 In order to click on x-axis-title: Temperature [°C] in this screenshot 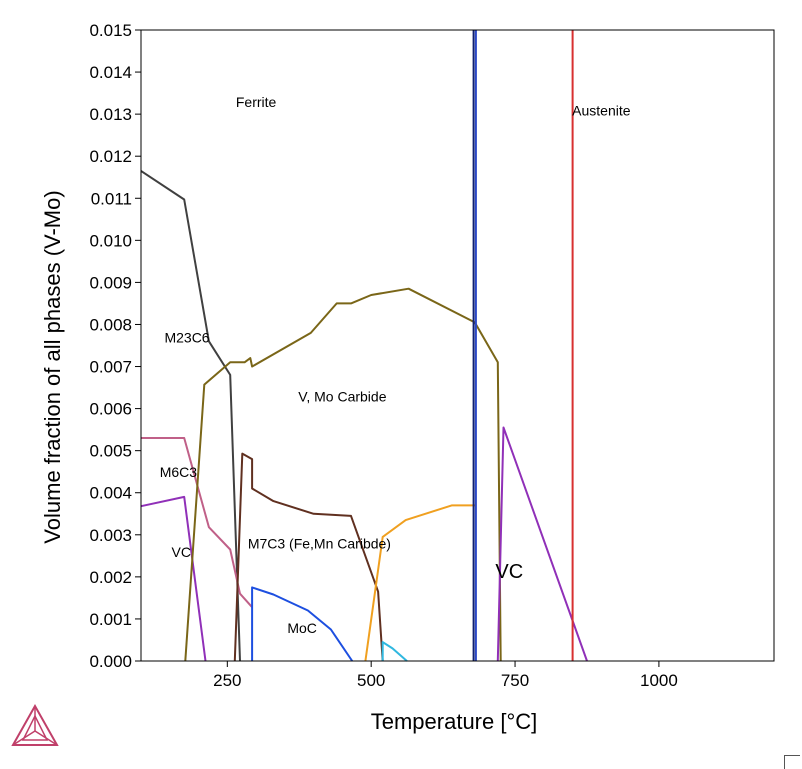, I will do `click(454, 721)`.